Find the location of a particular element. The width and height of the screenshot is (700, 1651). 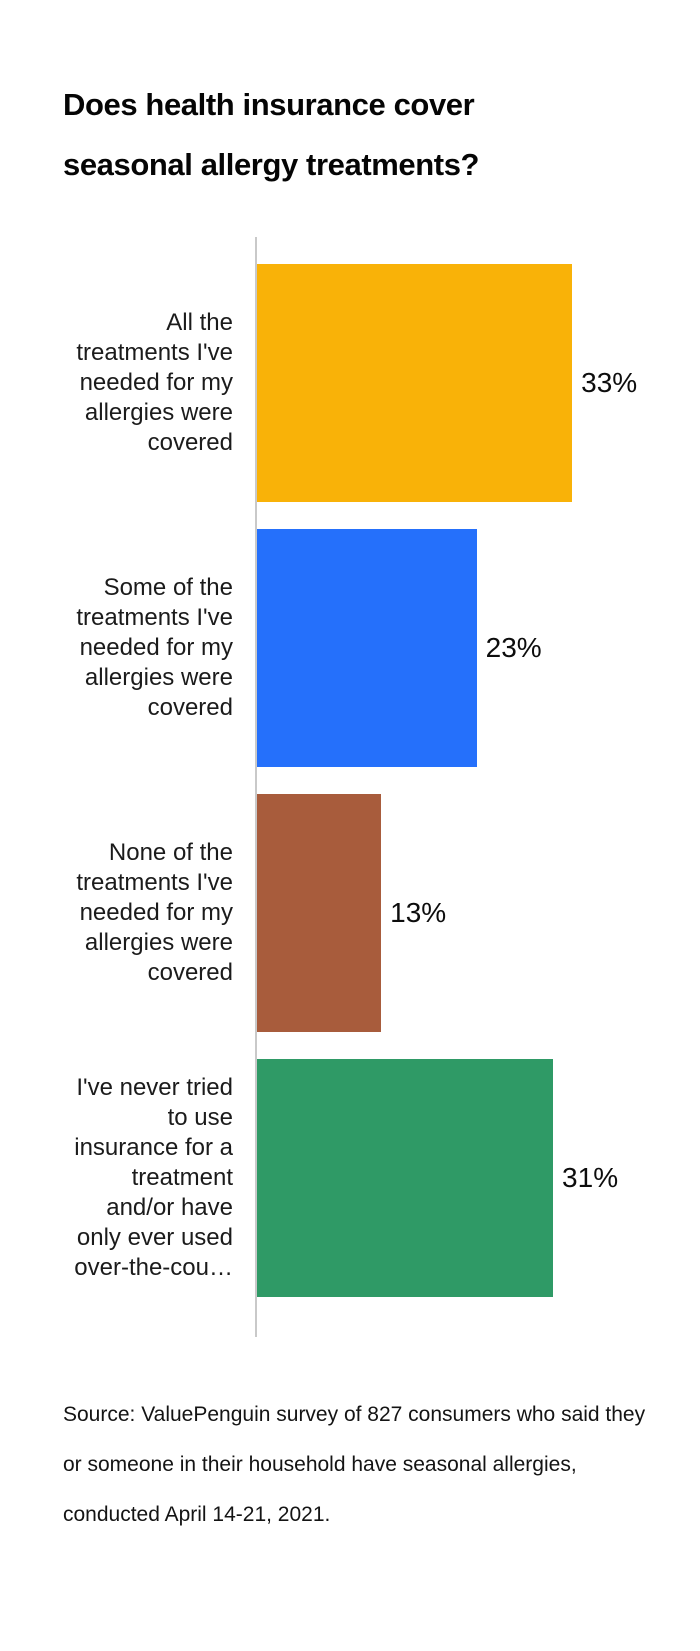

value-label: 23% is located at coordinates (513, 647).